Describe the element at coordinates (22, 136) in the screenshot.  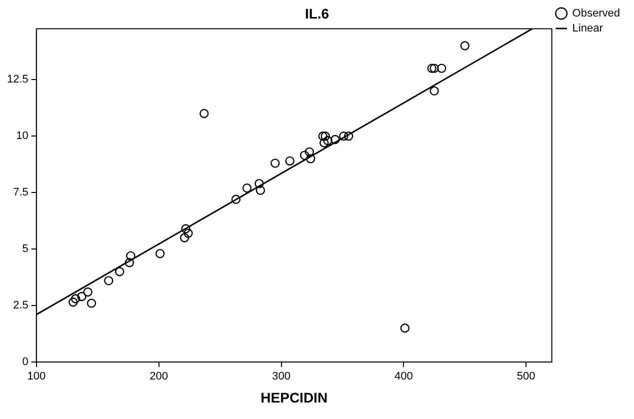
I see `y-tick-label: 10` at that location.